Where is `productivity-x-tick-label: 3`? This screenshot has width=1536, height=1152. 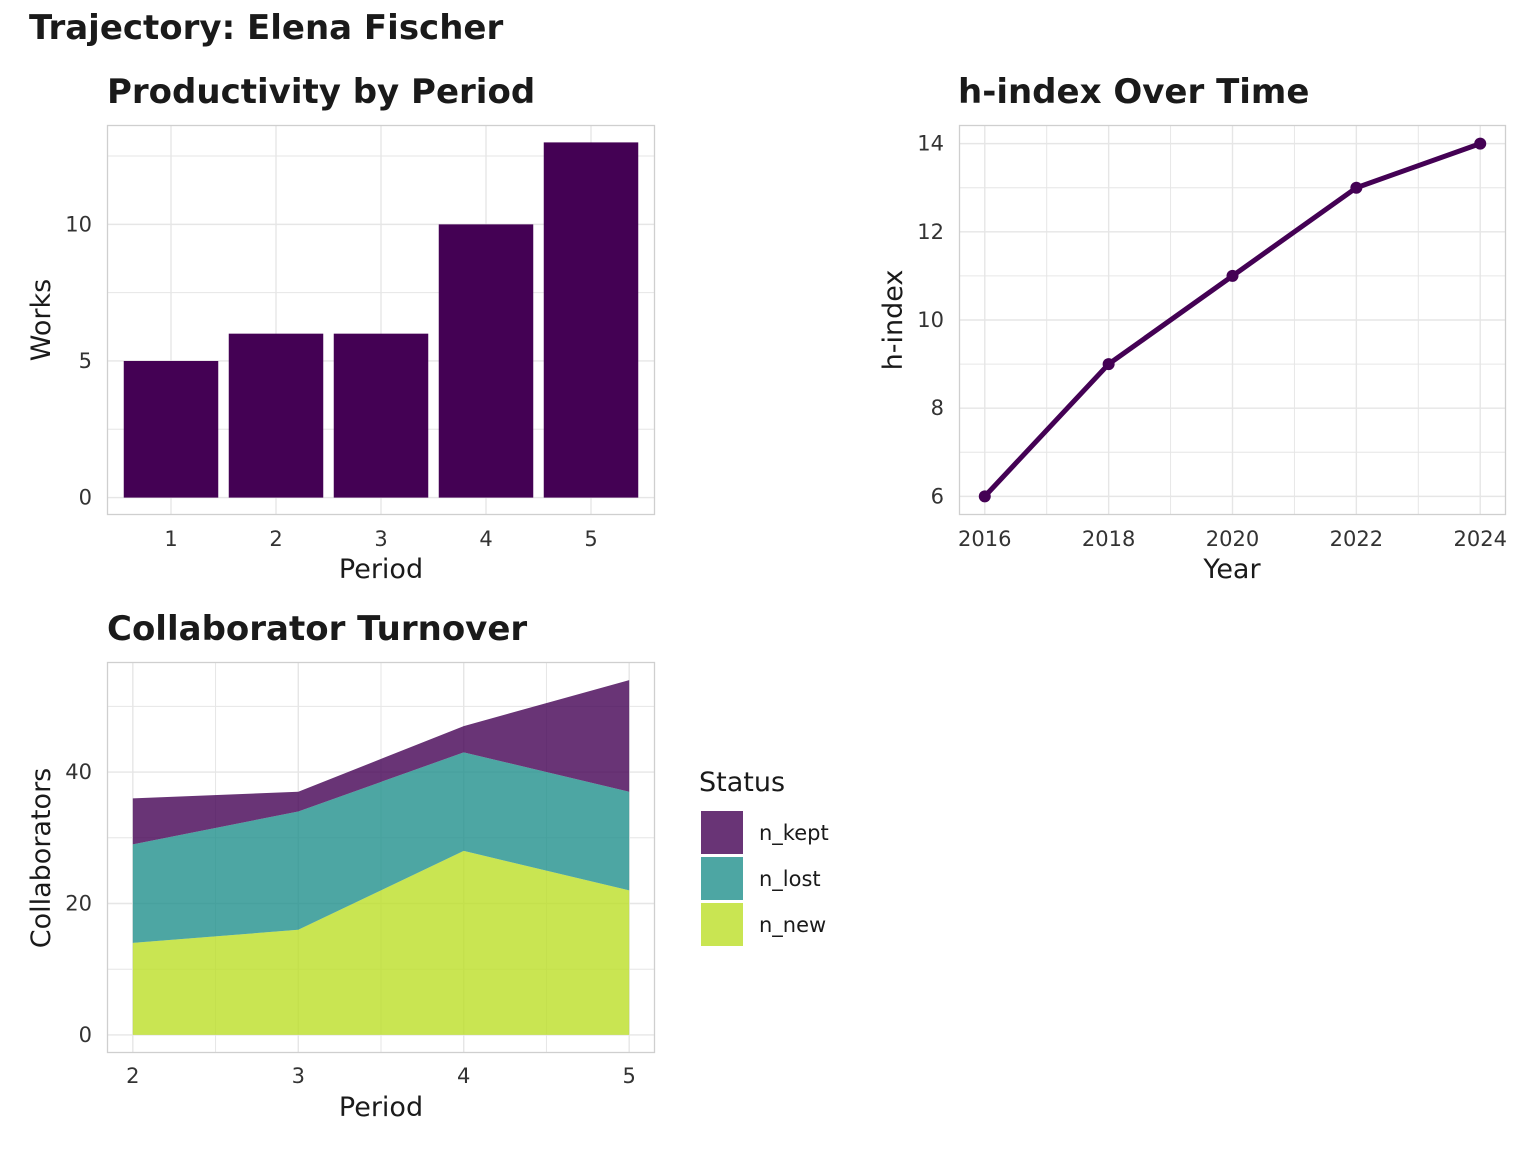
productivity-x-tick-label: 3 is located at coordinates (380, 539).